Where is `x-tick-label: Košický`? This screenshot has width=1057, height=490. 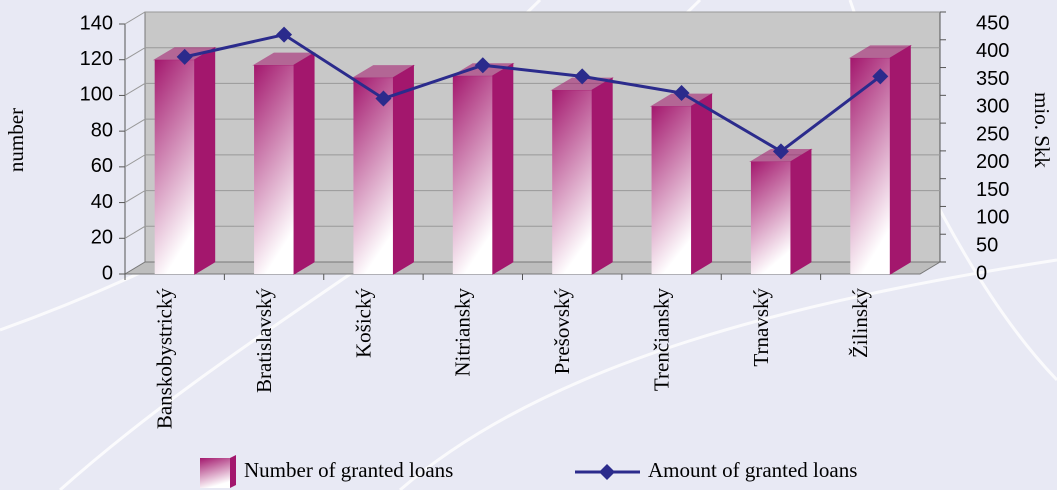
x-tick-label: Košický is located at coordinates (363, 323).